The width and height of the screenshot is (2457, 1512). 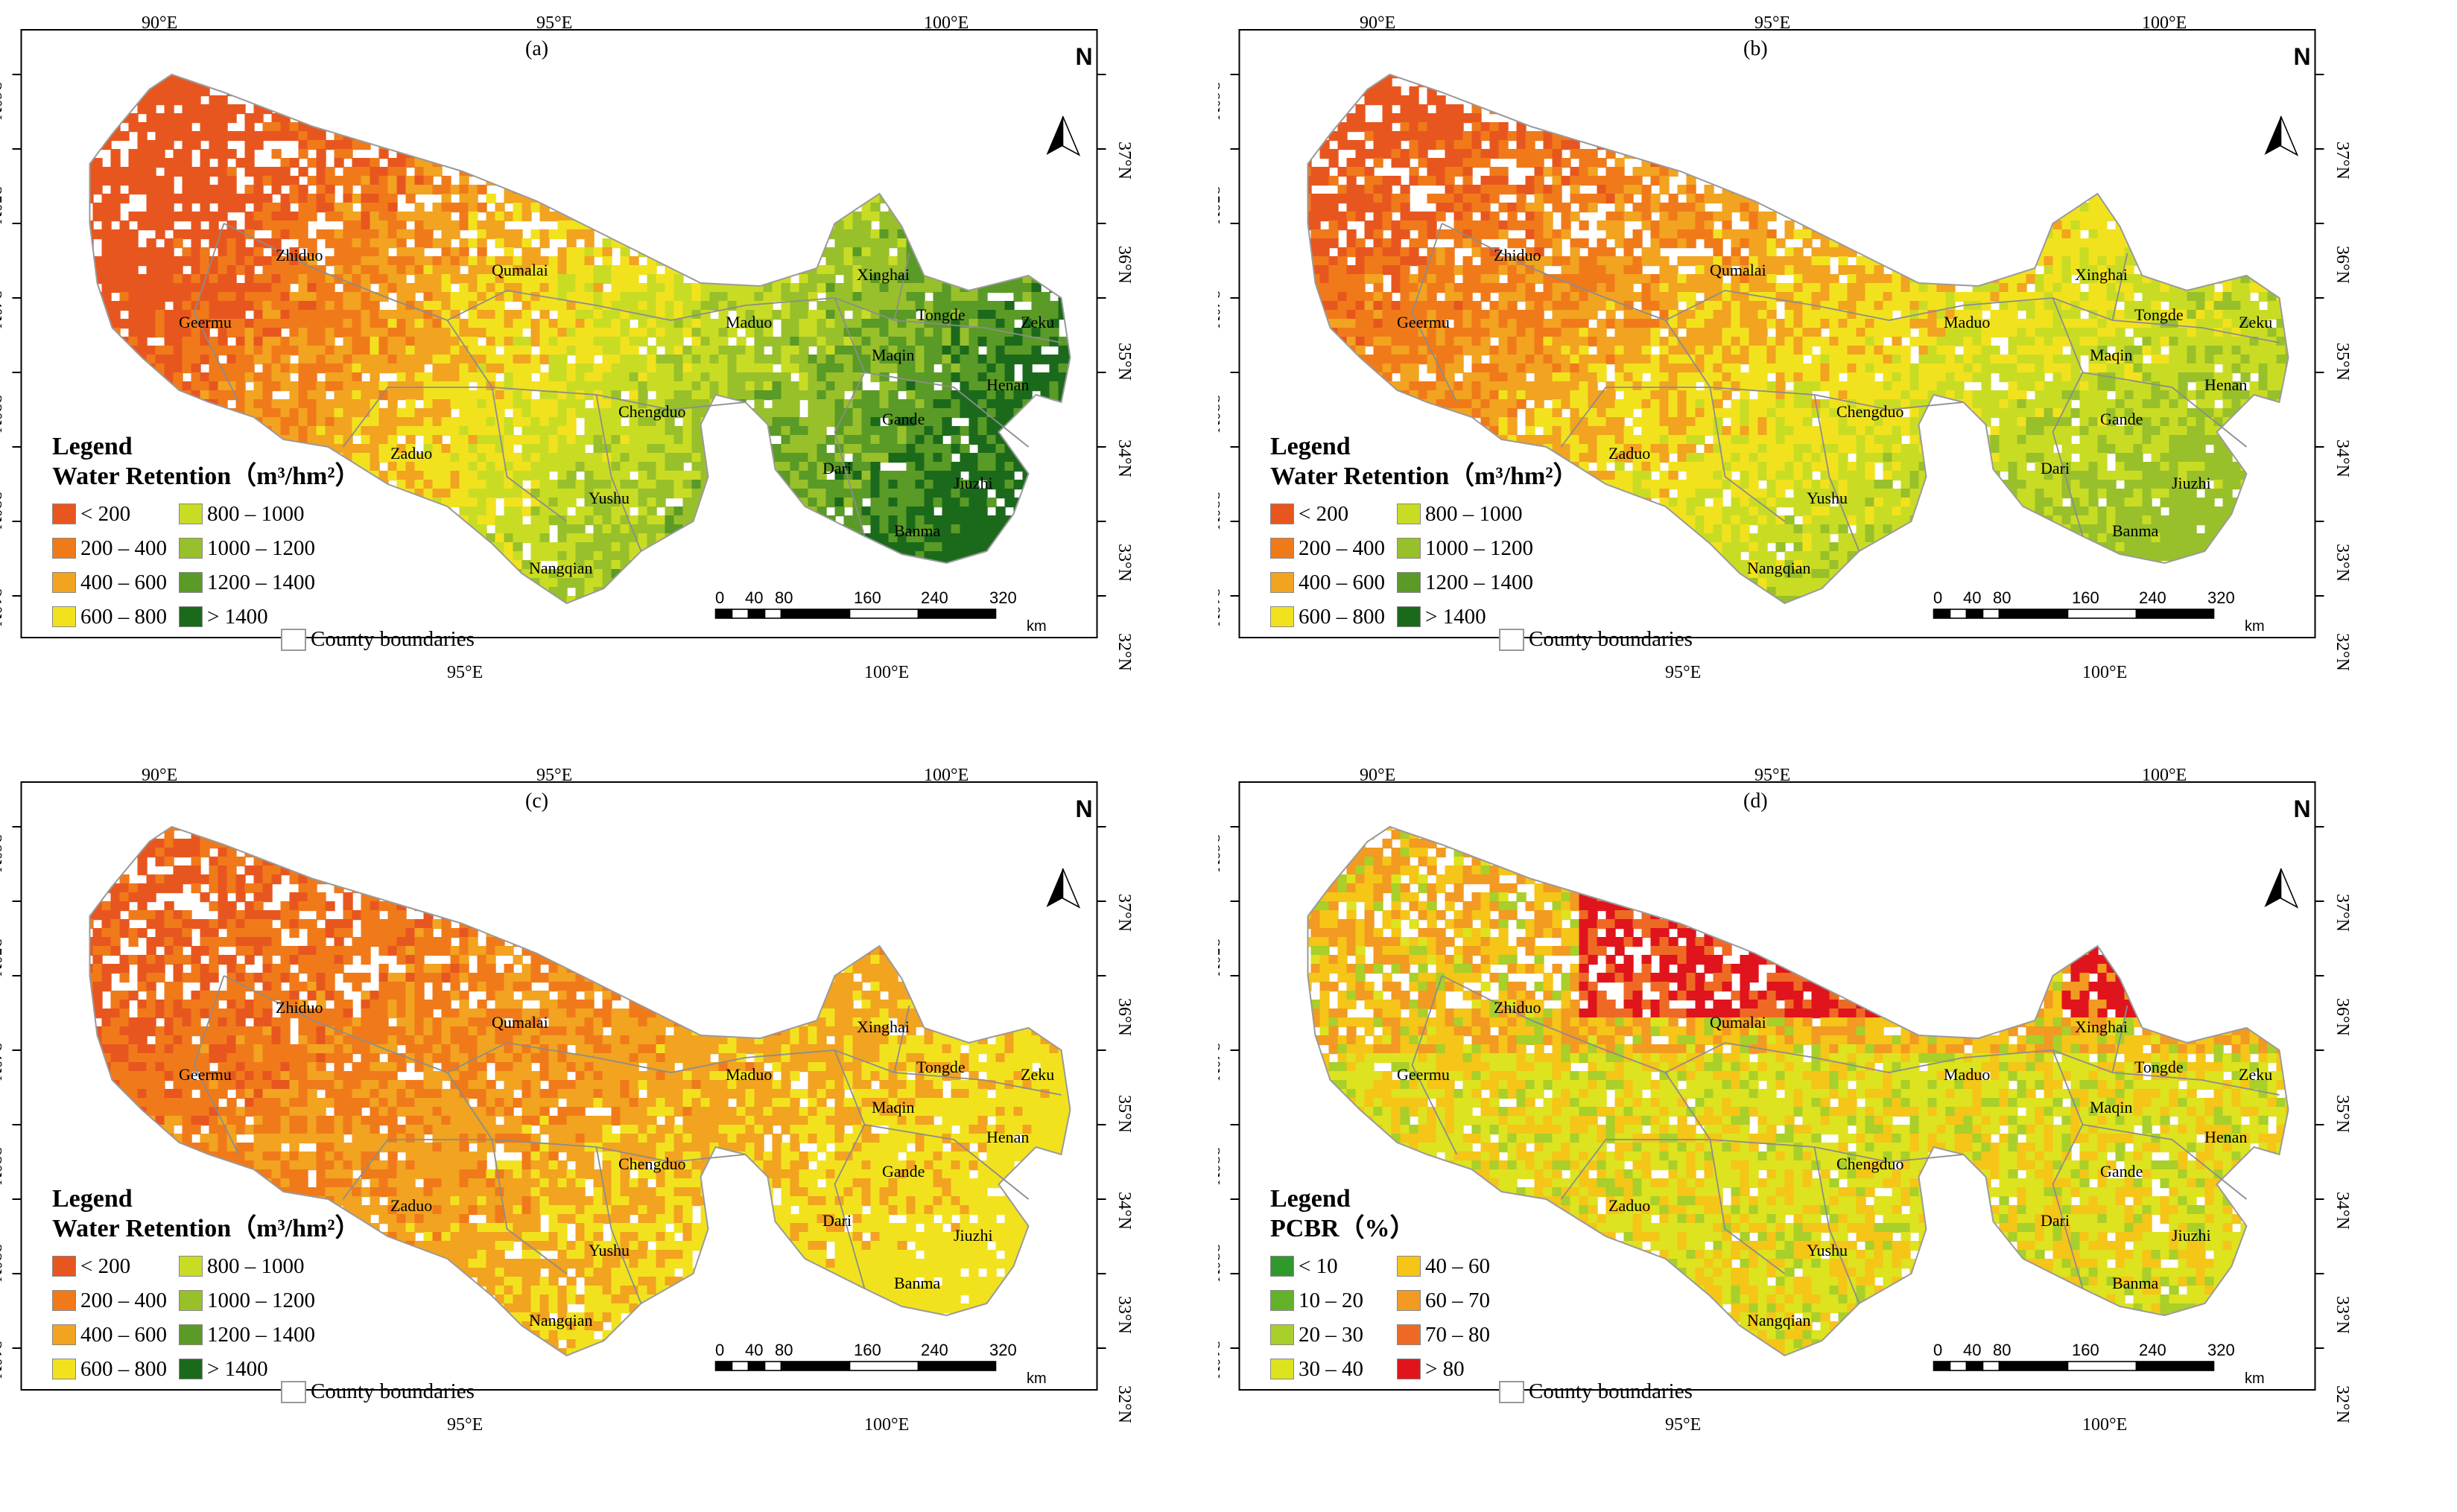 I want to click on legend-item: 1200 – 1400, so click(x=253, y=1334).